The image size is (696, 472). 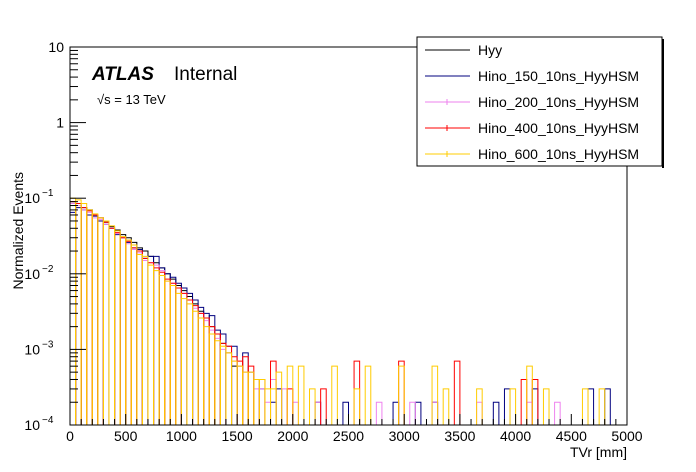 I want to click on x-tick-label: 5000, so click(x=626, y=436).